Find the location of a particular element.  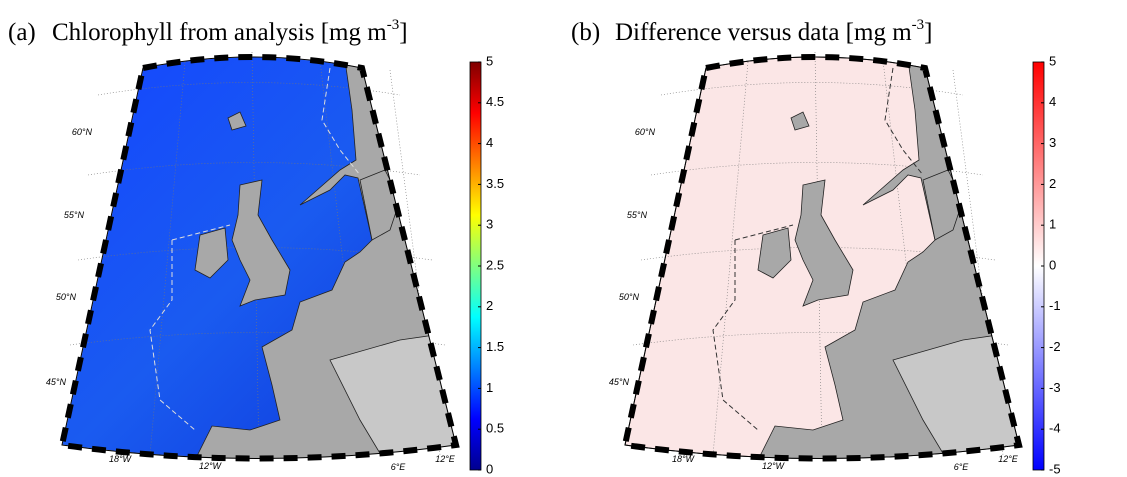

panel-label: (b) is located at coordinates (585, 32).